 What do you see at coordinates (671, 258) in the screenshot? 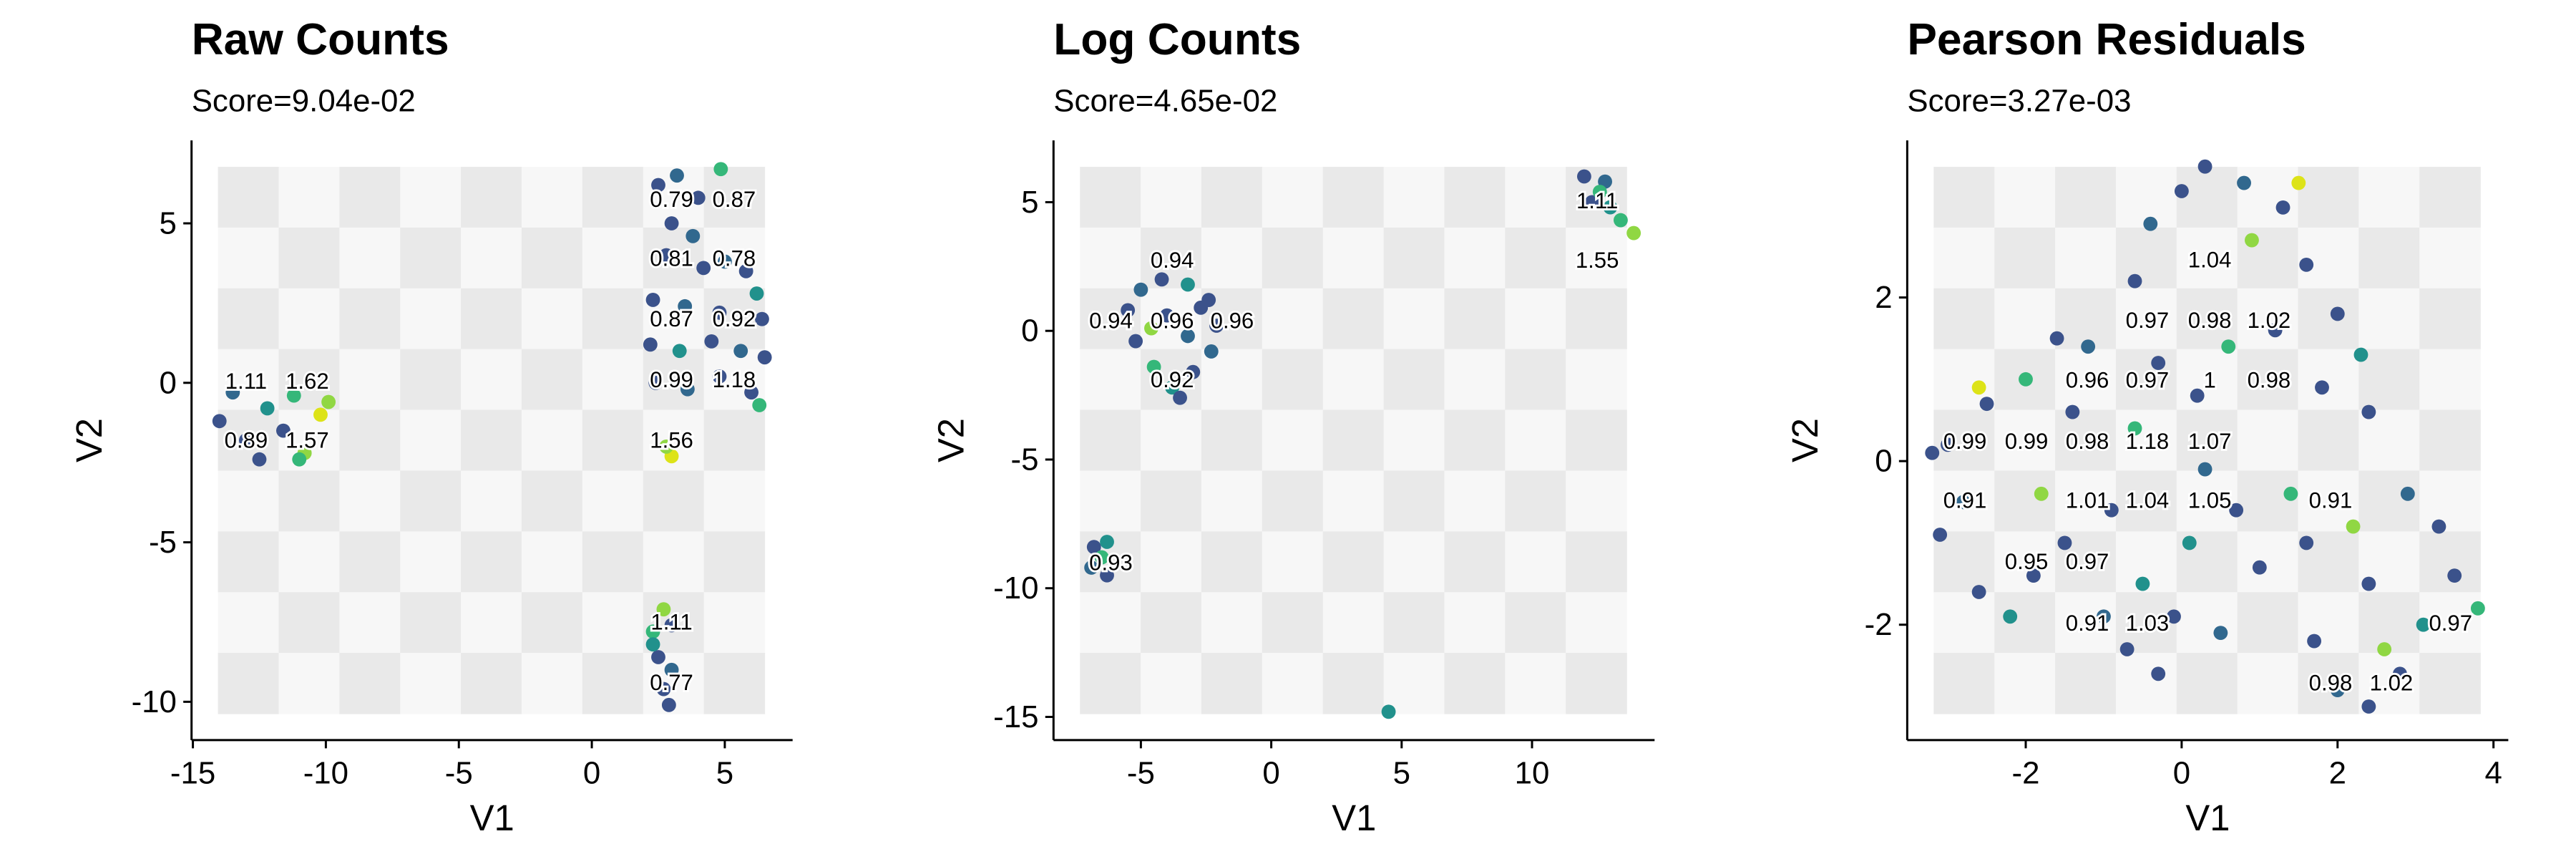
I see `cell-annotation: 0.81` at bounding box center [671, 258].